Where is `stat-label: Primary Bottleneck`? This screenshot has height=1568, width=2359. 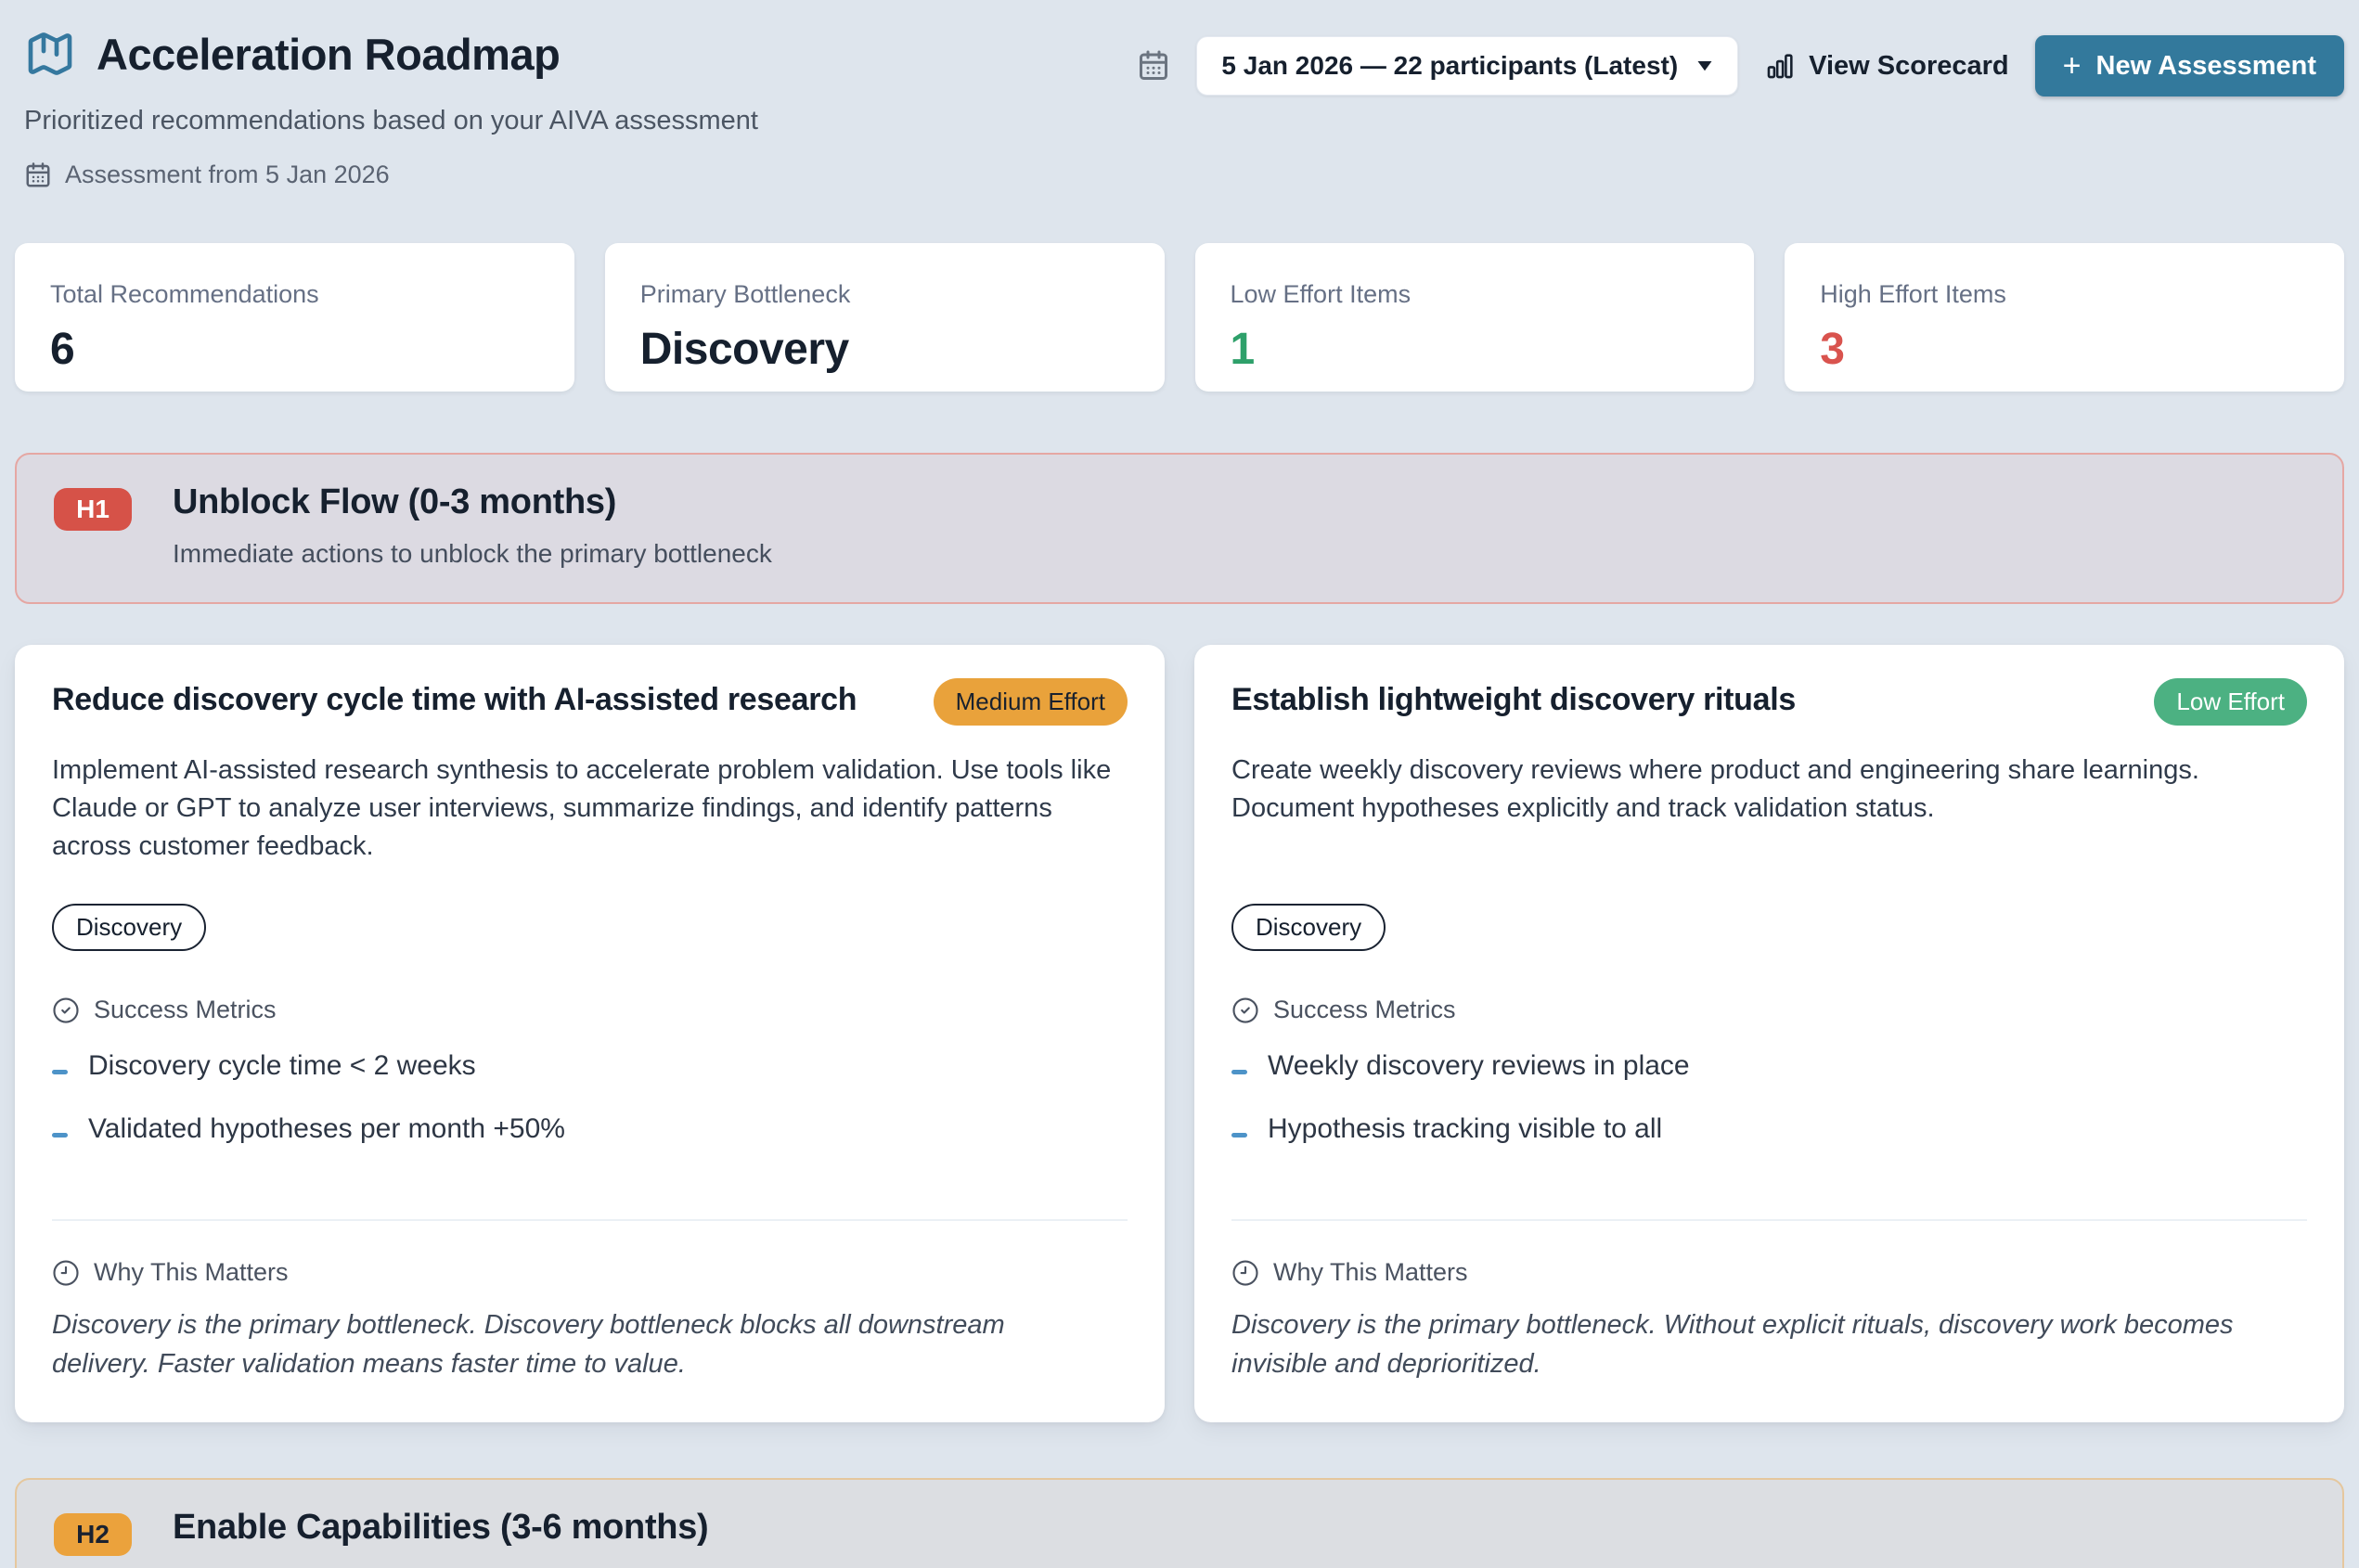 stat-label: Primary Bottleneck is located at coordinates (745, 294).